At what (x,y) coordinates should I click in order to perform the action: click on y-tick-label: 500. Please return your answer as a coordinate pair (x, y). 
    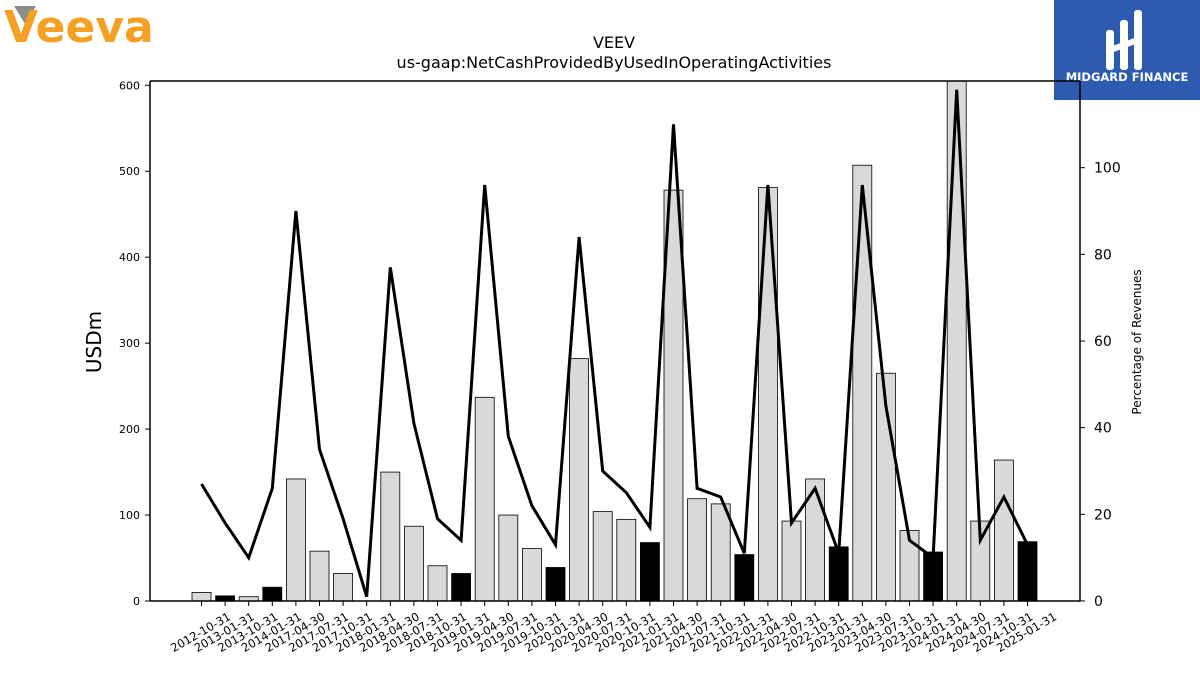
    Looking at the image, I should click on (129, 171).